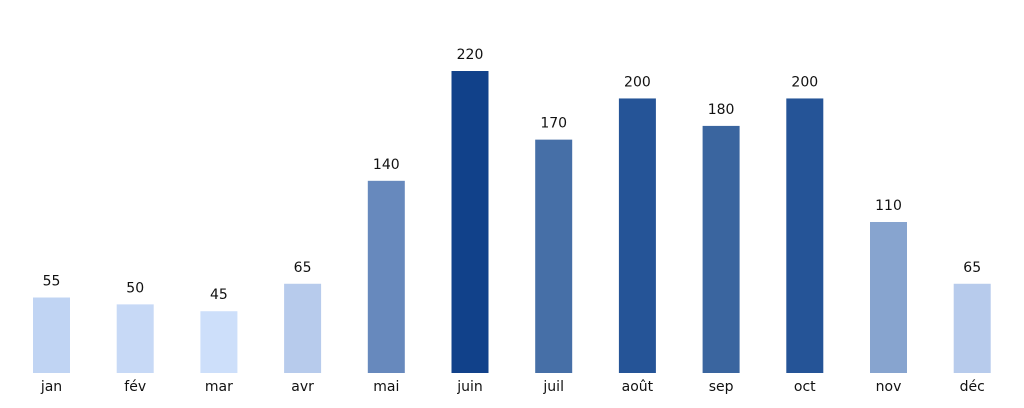 Image resolution: width=1024 pixels, height=408 pixels. What do you see at coordinates (219, 387) in the screenshot?
I see `x-tick-label: mar` at bounding box center [219, 387].